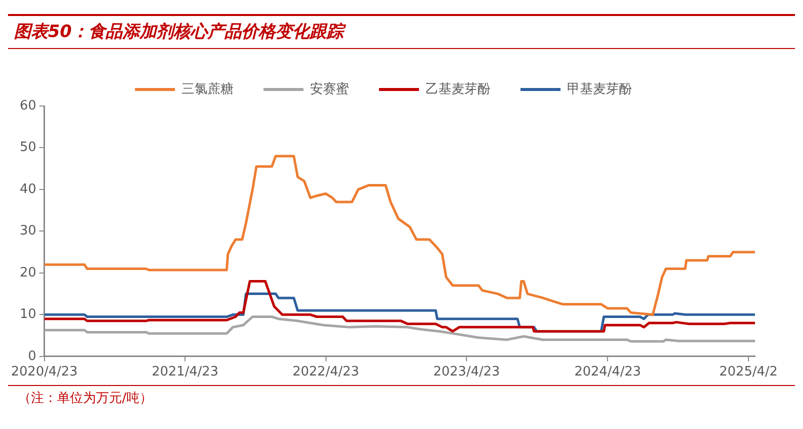 The width and height of the screenshot is (803, 429). Describe the element at coordinates (608, 372) in the screenshot. I see `x-tick-label: 2024/4/23` at that location.